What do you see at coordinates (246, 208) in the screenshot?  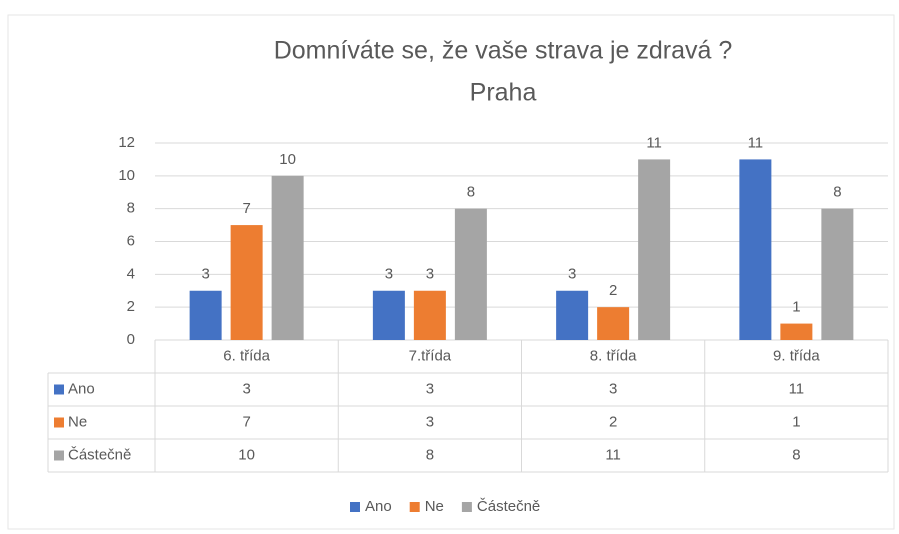 I see `data-label: 7` at bounding box center [246, 208].